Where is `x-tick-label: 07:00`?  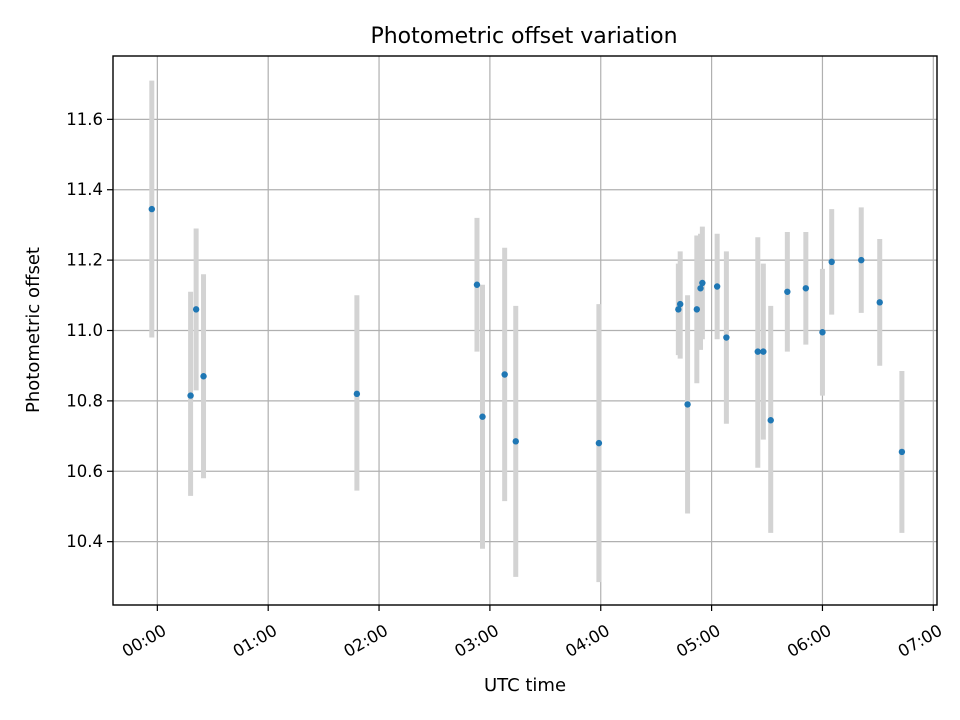 x-tick-label: 07:00 is located at coordinates (920, 641).